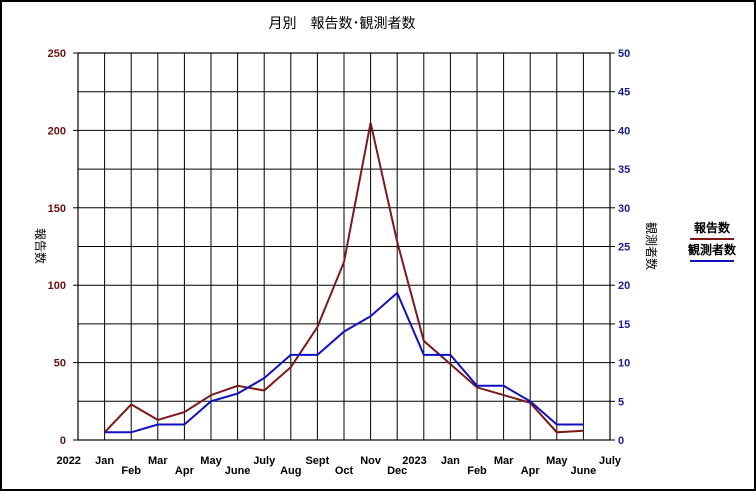  What do you see at coordinates (344, 471) in the screenshot?
I see `x-tick-label: Oct` at bounding box center [344, 471].